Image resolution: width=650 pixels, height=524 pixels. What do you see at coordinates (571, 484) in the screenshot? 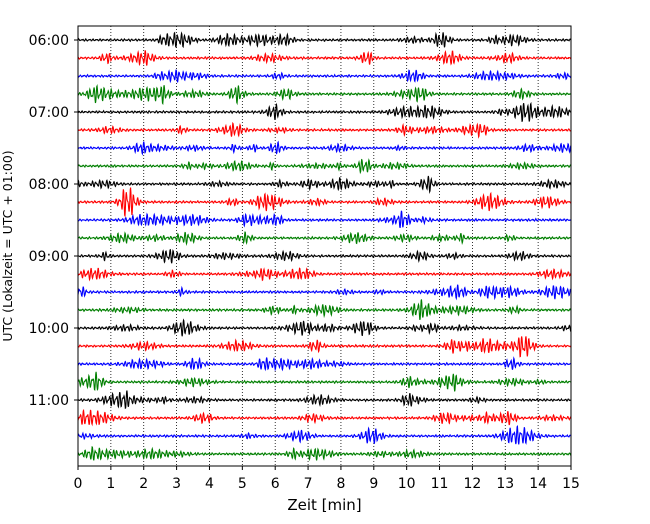
I see `x-tick-label: 15` at bounding box center [571, 484].